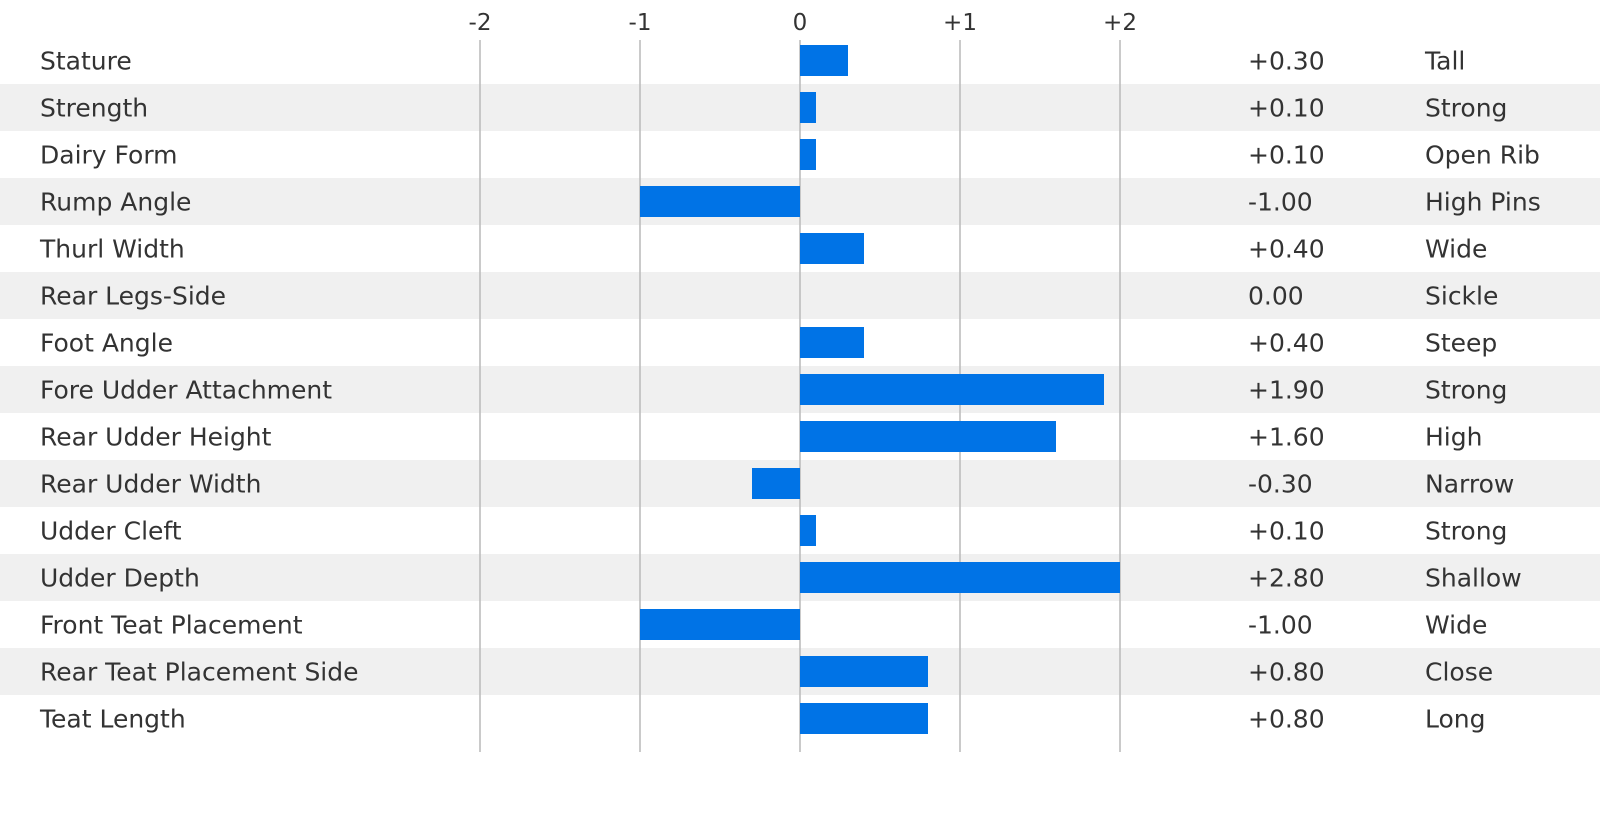 This screenshot has width=1600, height=836. I want to click on value-label: +1.90, so click(1286, 390).